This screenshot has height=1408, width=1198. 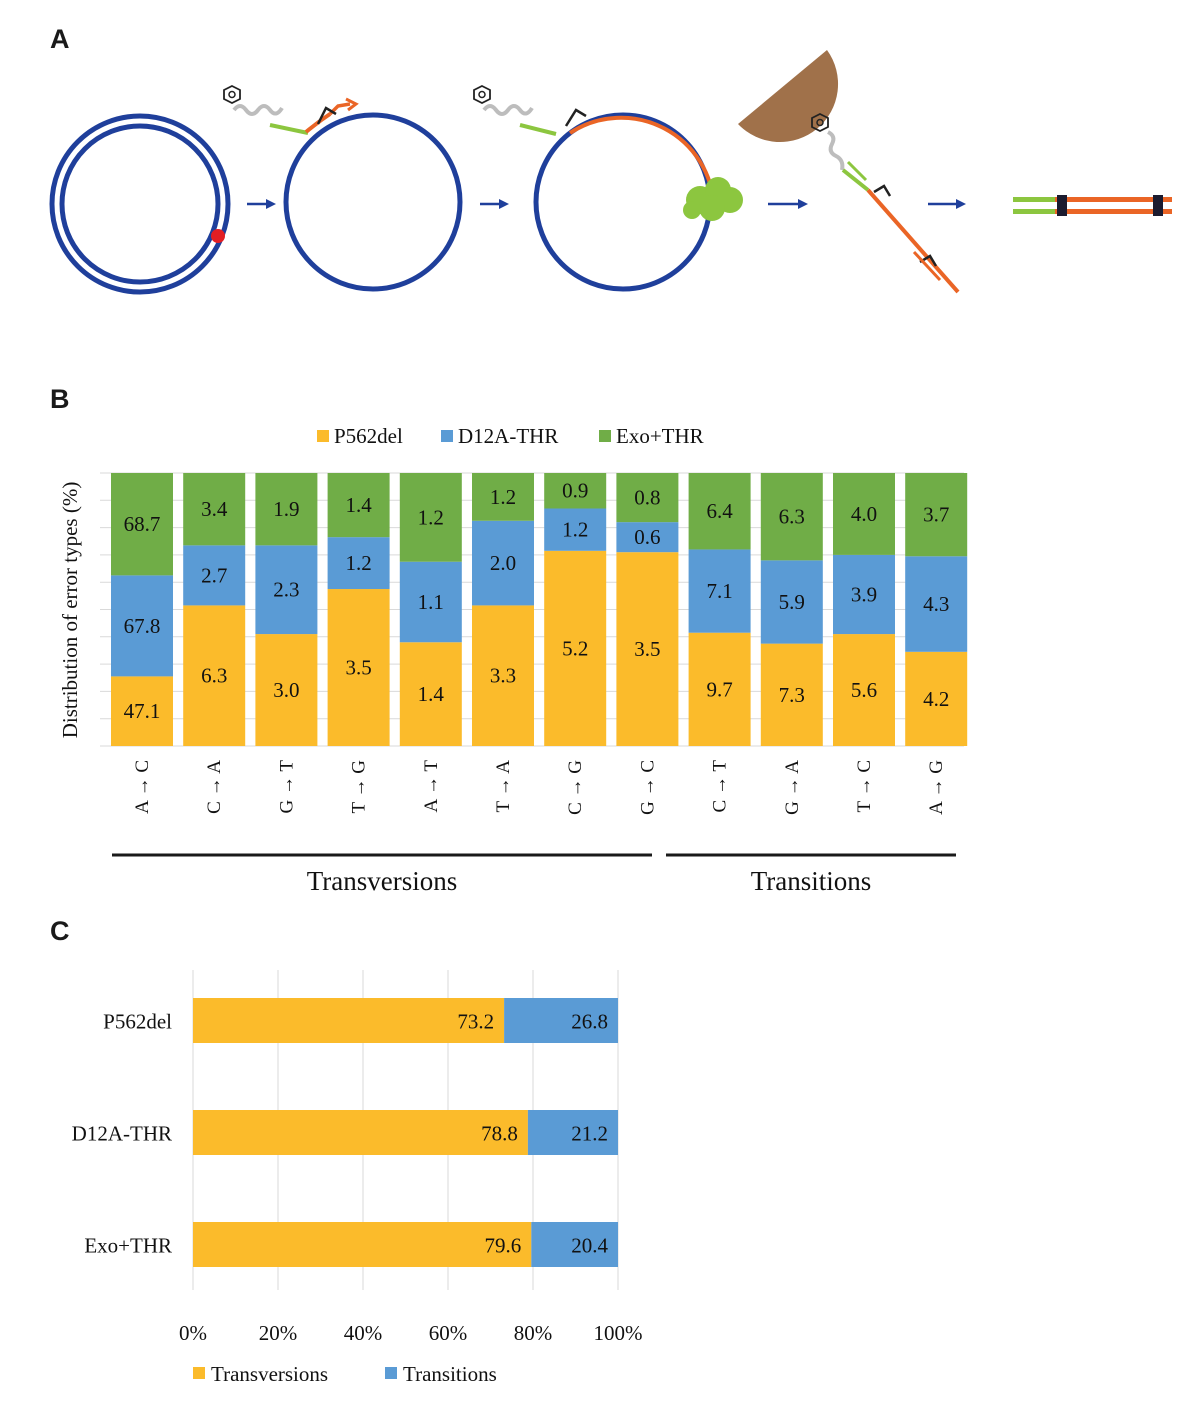 What do you see at coordinates (360, 1132) in the screenshot?
I see `bar-transversions-d12a-thr` at bounding box center [360, 1132].